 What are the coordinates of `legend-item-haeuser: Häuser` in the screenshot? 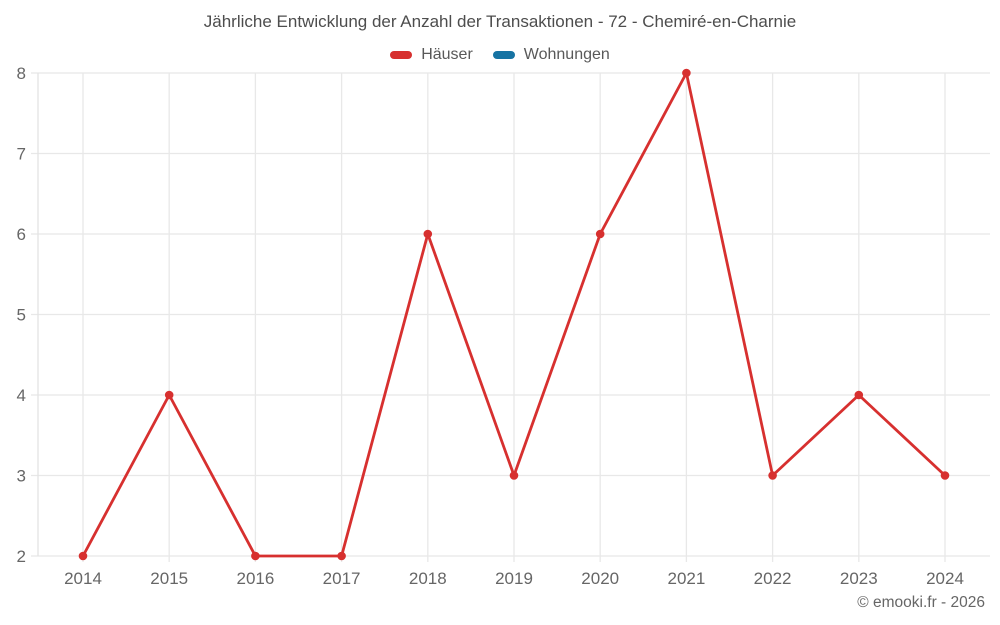 It's located at (431, 55).